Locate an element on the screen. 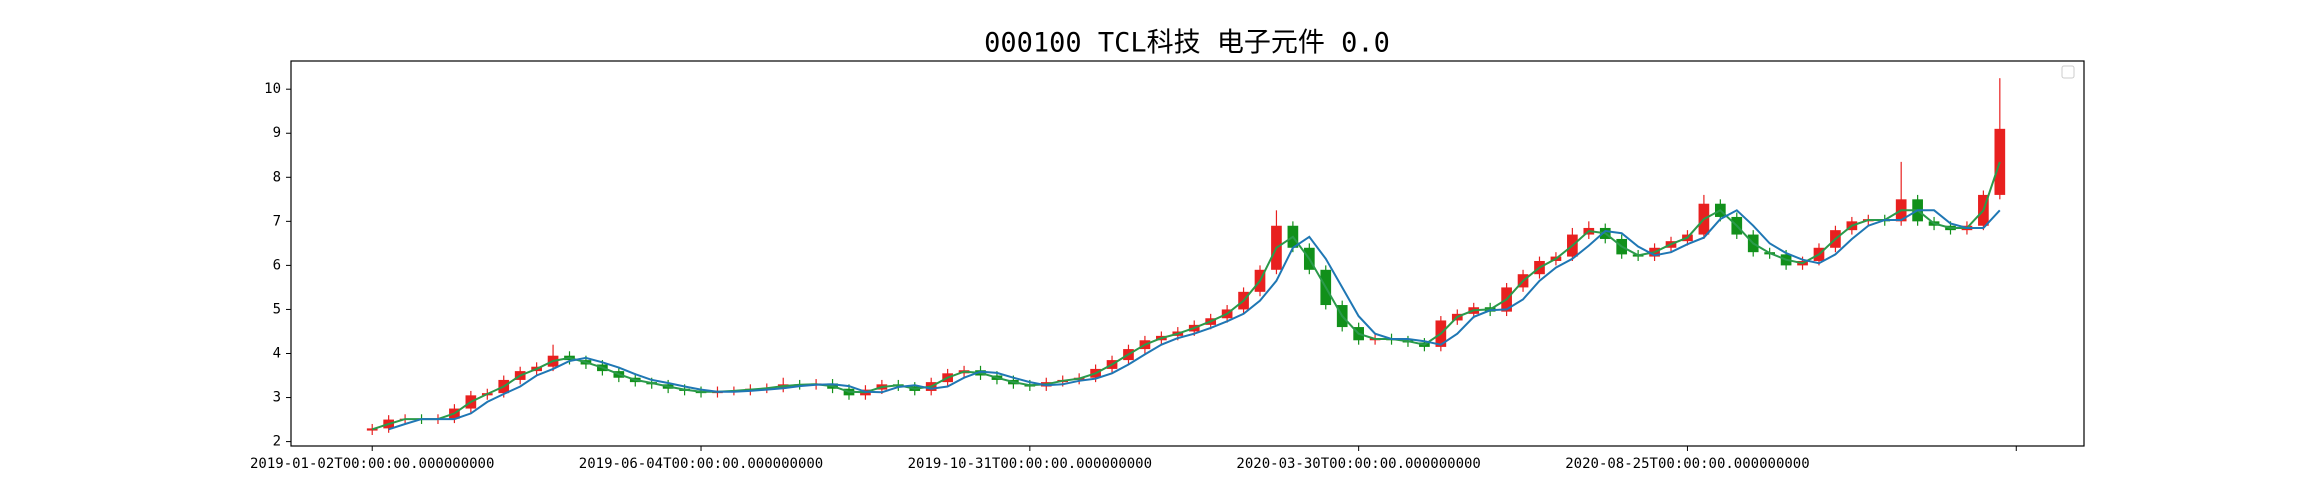  y-tick-label: 6 is located at coordinates (277, 265).